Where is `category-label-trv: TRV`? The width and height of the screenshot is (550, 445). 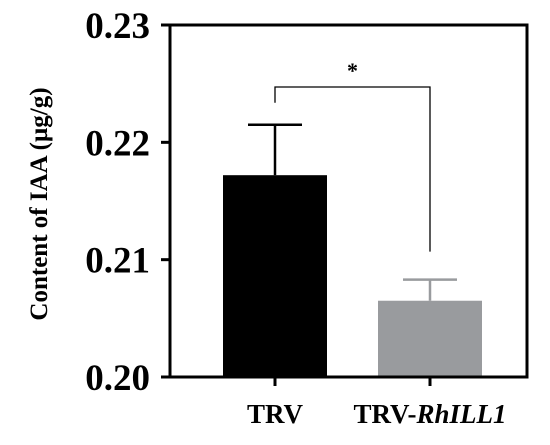
category-label-trv: TRV is located at coordinates (275, 414).